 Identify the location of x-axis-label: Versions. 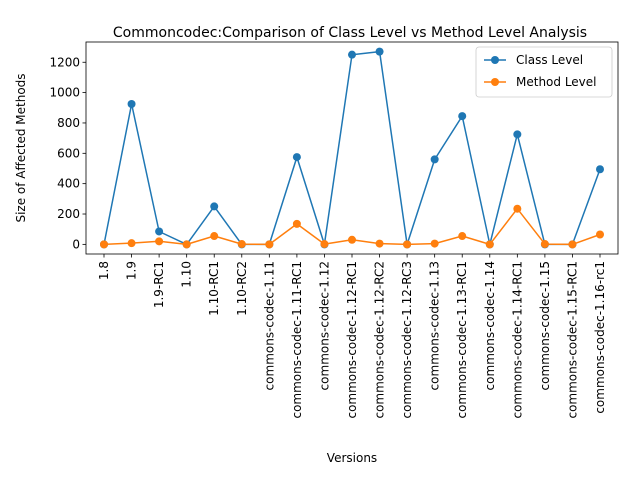
(352, 458).